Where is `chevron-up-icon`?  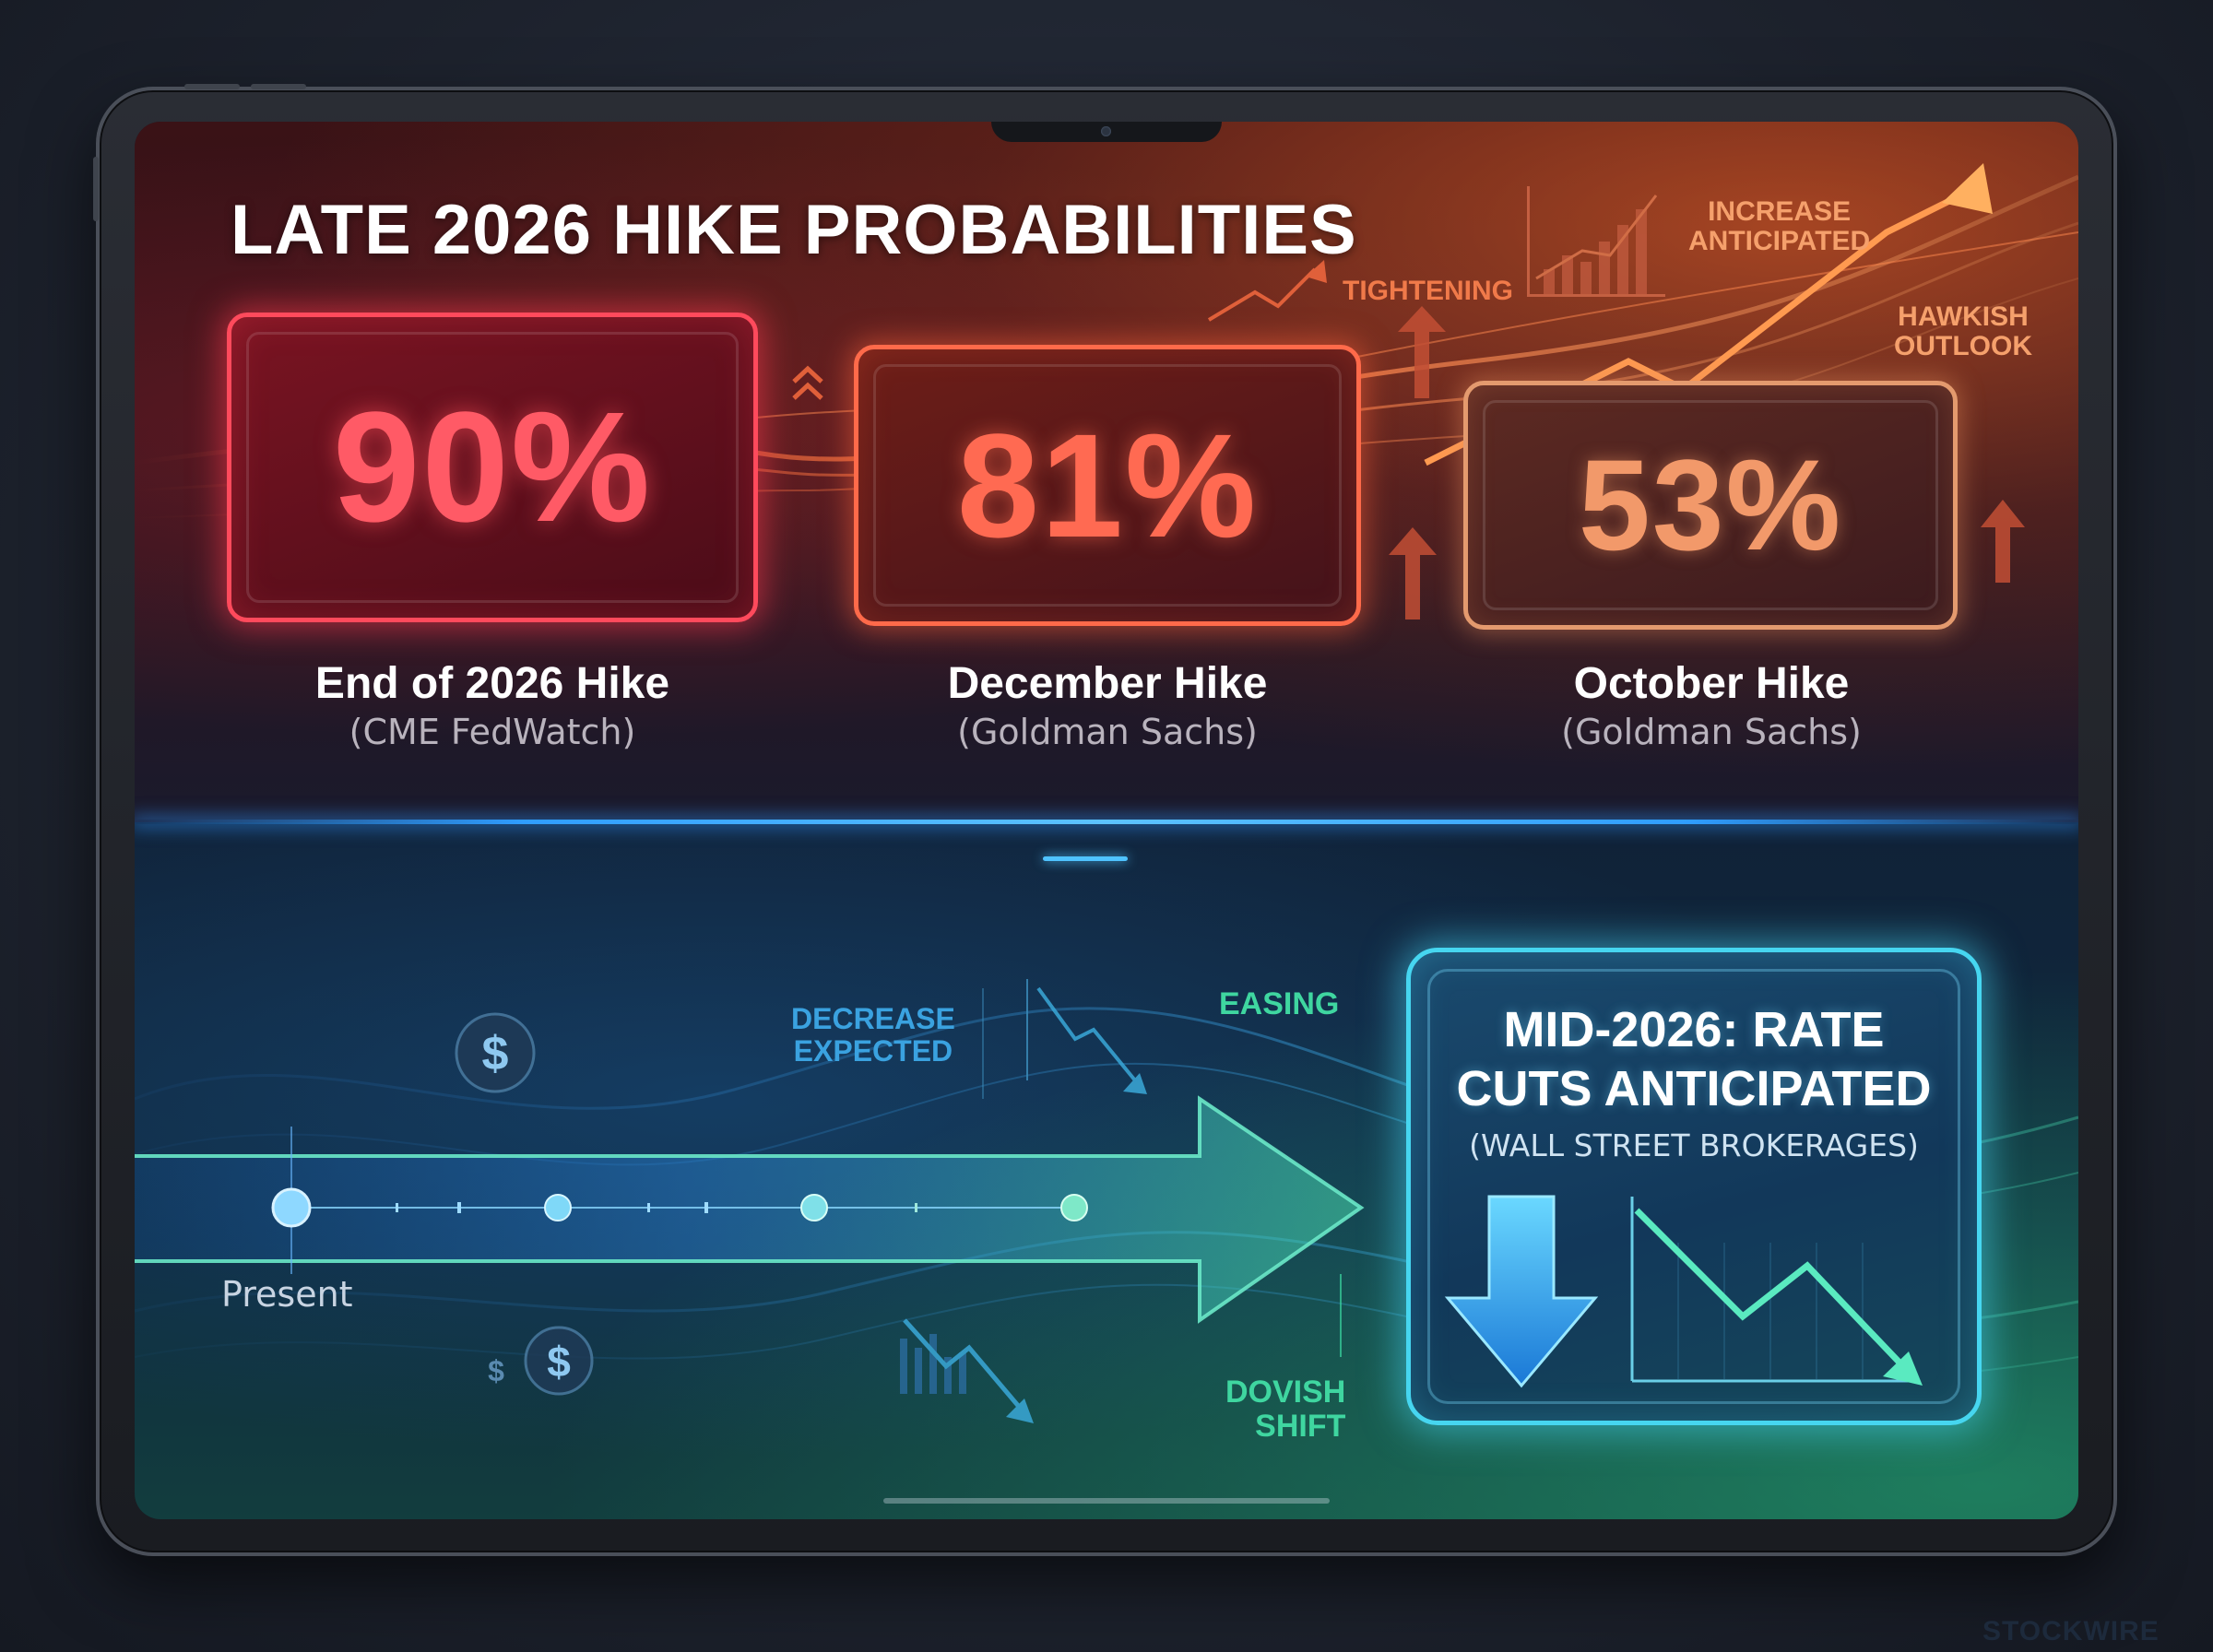 chevron-up-icon is located at coordinates (807, 382).